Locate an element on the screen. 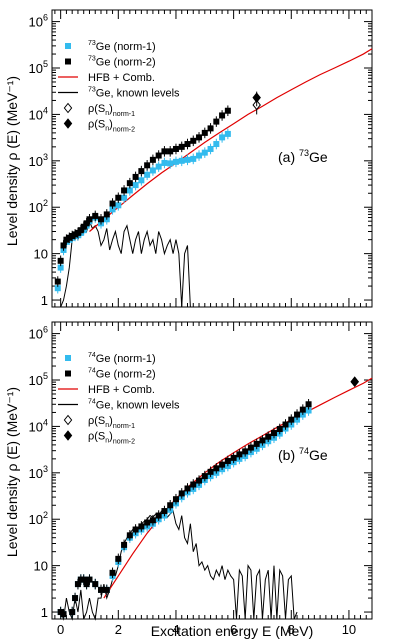  y-tick-label: 10⁶ is located at coordinates (38, 21).